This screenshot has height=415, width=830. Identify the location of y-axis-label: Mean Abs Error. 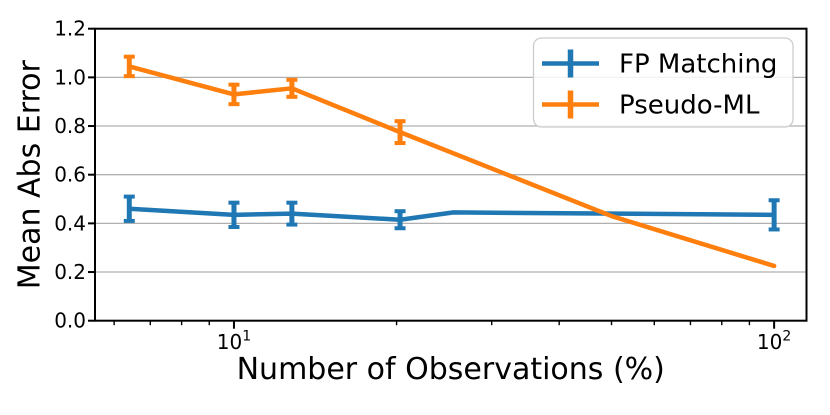
(30, 174).